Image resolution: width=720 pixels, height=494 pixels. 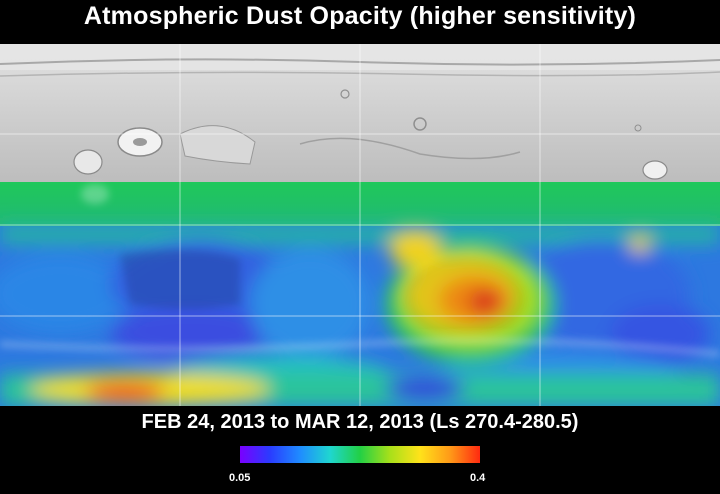 I want to click on colorbar-max-label: 0.4, so click(x=478, y=478).